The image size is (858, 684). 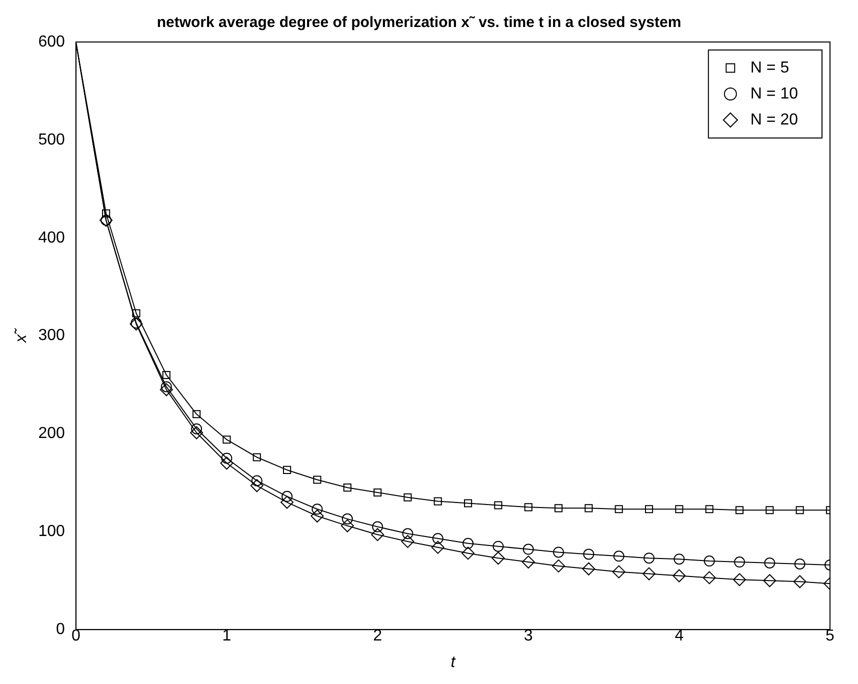 What do you see at coordinates (75, 636) in the screenshot?
I see `x-tick-label: 0` at bounding box center [75, 636].